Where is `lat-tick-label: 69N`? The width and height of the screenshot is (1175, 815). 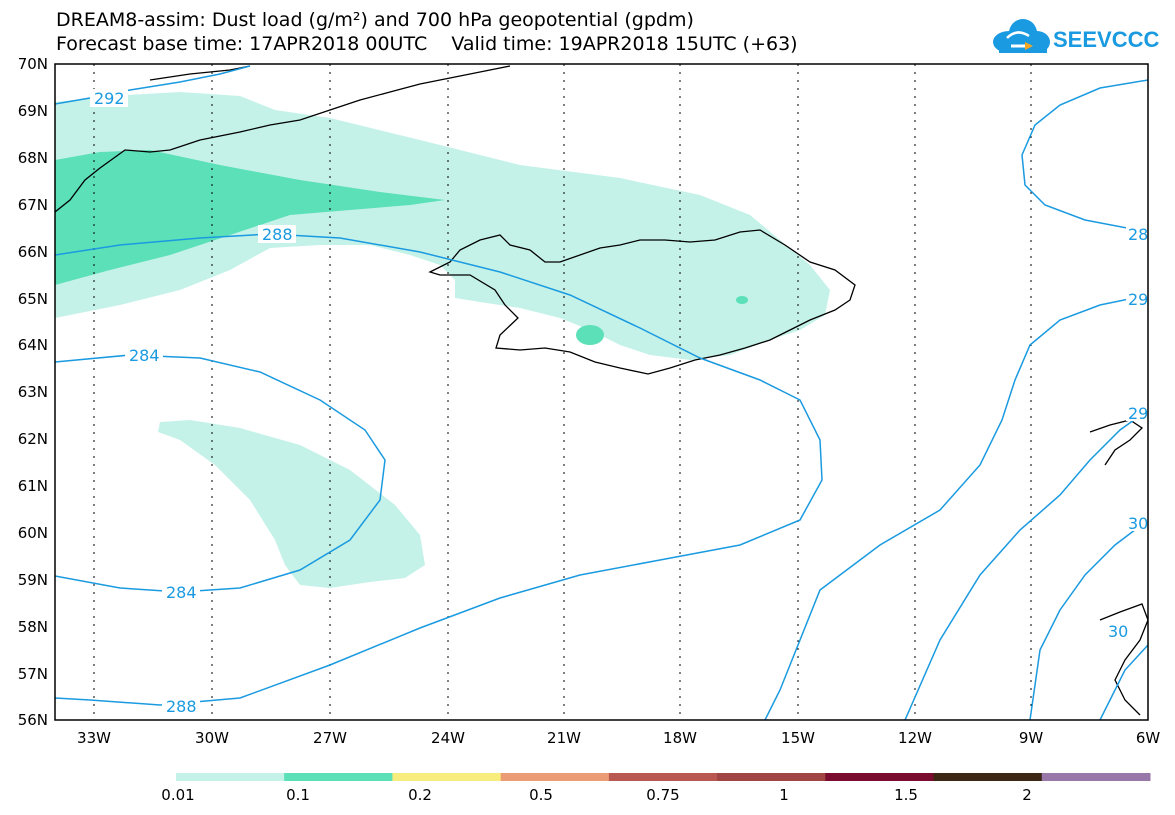
lat-tick-label: 69N is located at coordinates (33, 111).